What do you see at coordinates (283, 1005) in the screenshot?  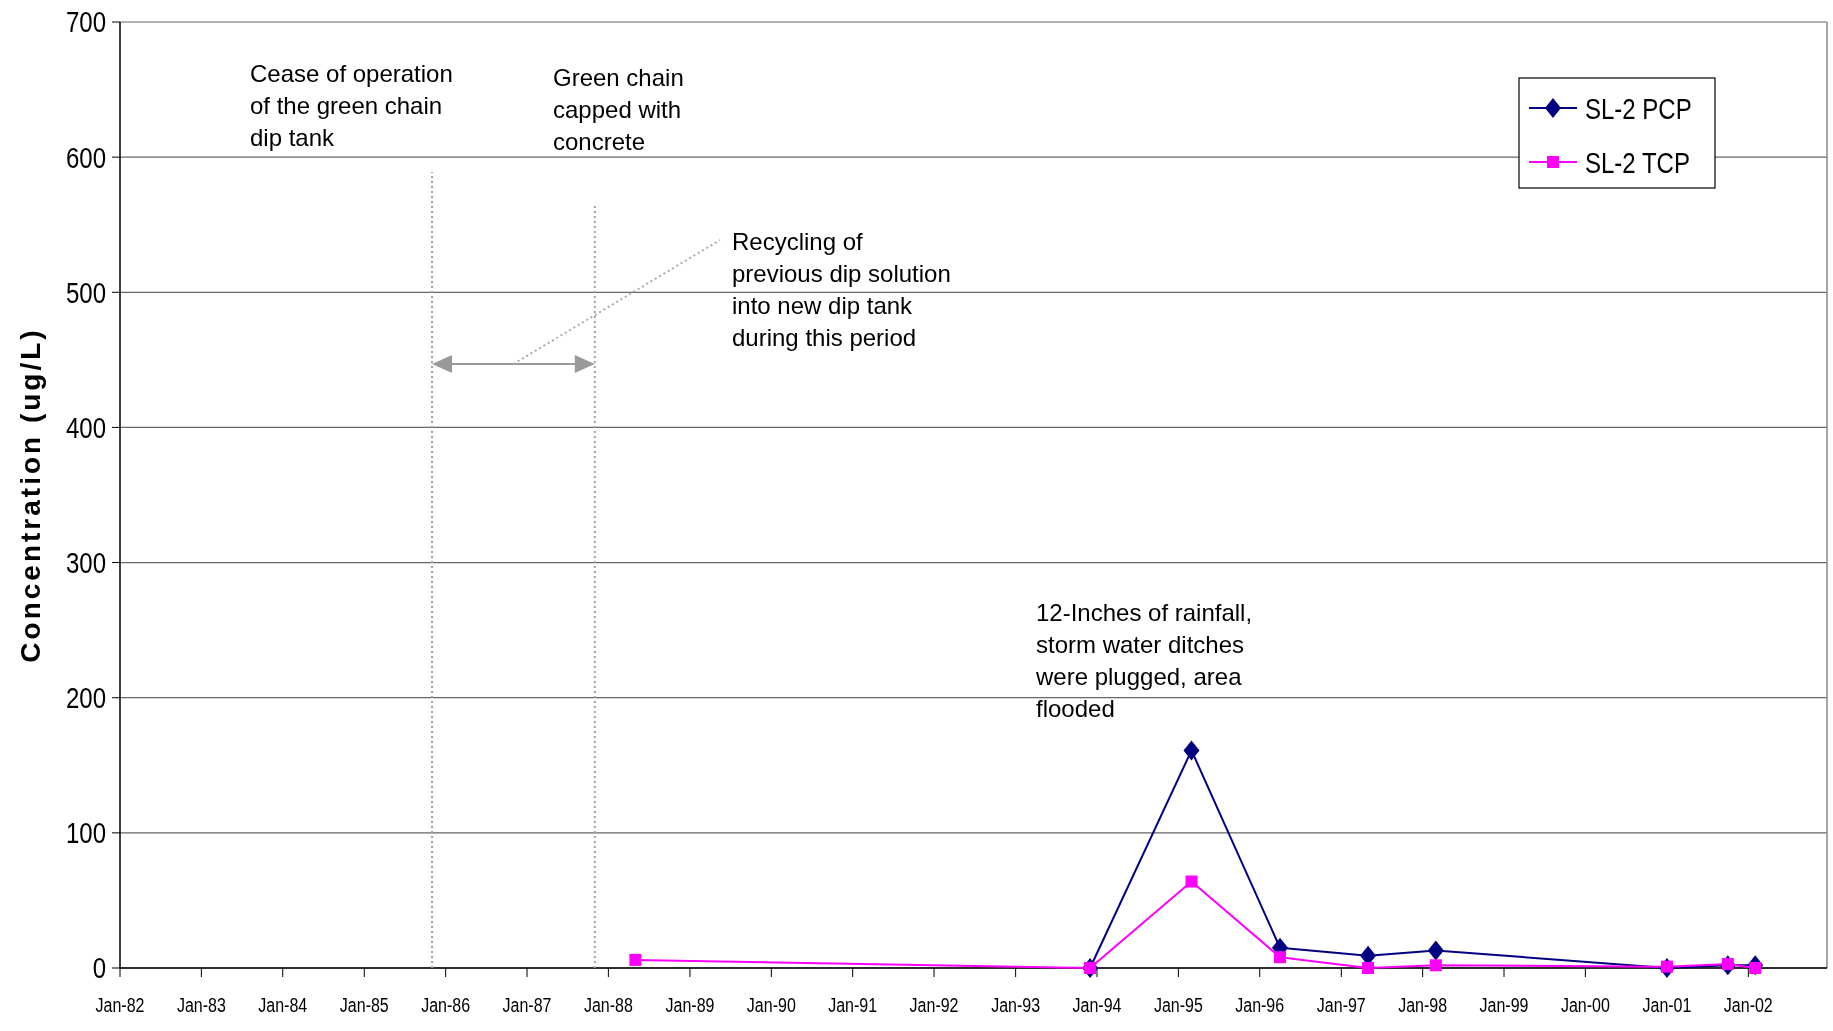 I see `x-tick-label: Jan-84` at bounding box center [283, 1005].